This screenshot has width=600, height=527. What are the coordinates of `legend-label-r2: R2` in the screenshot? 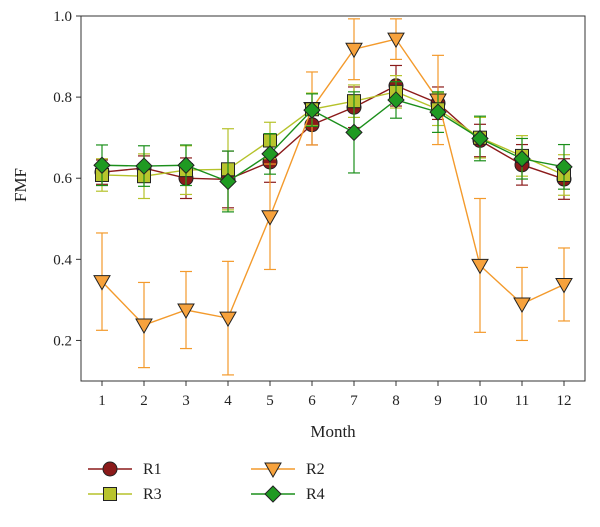 It's located at (315, 469).